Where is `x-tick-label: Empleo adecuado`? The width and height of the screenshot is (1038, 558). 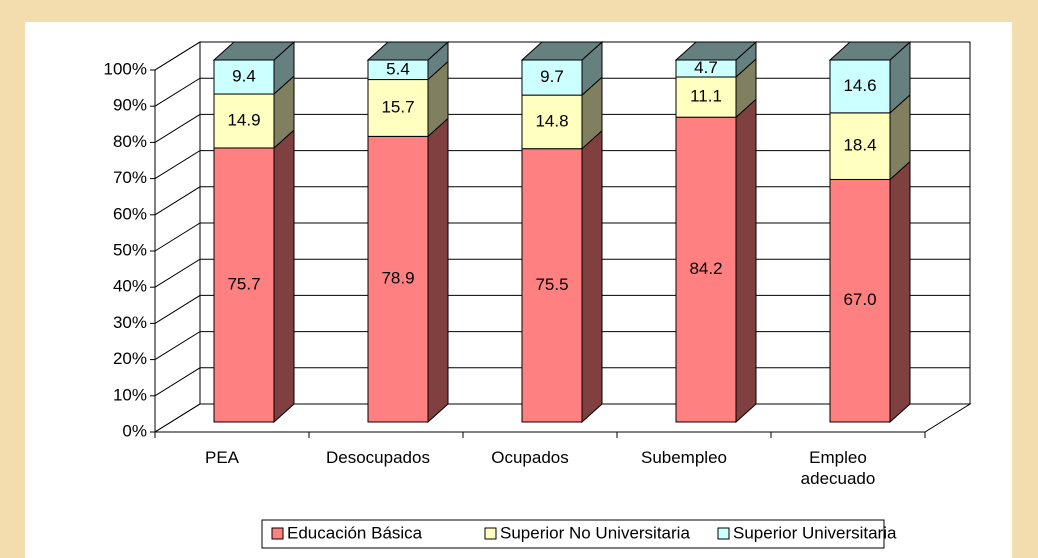
x-tick-label: Empleo adecuado is located at coordinates (838, 468).